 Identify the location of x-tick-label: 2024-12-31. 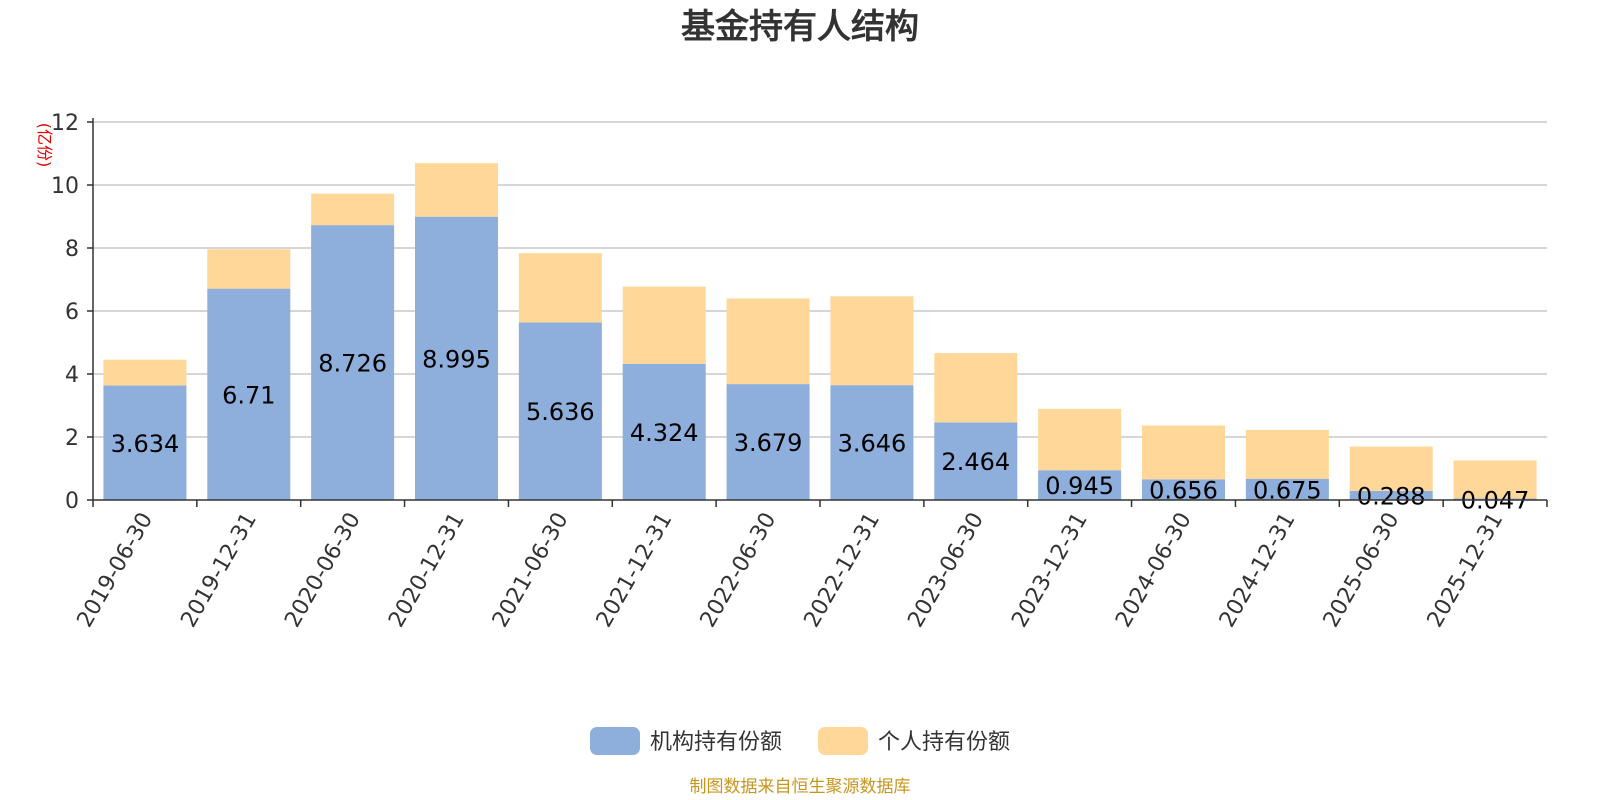
(1258, 570).